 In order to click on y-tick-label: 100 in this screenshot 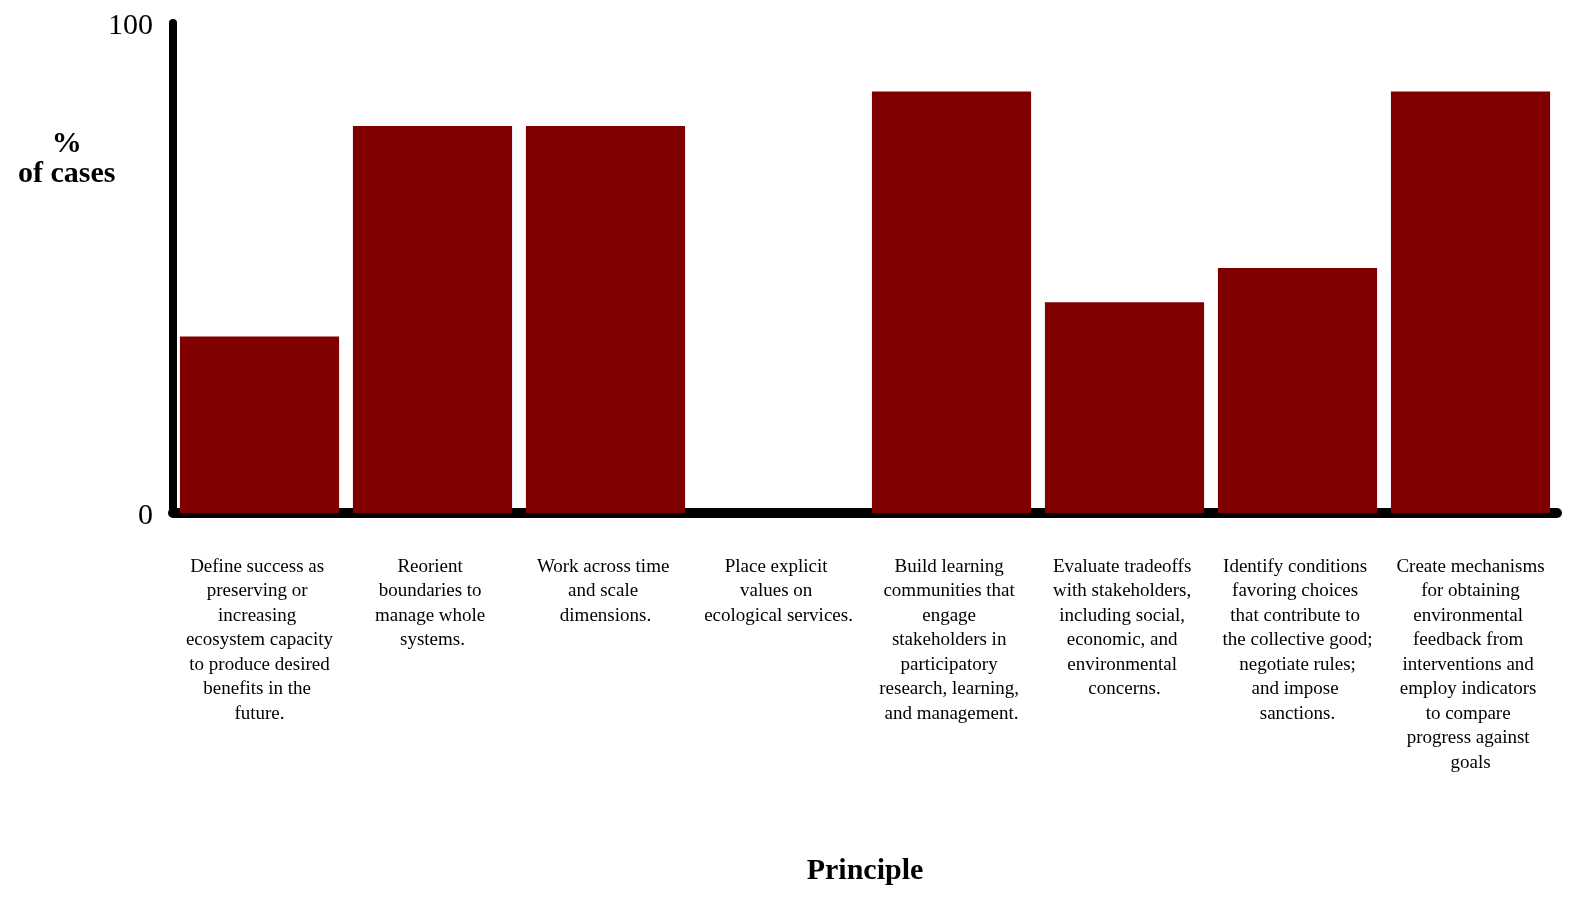, I will do `click(130, 23)`.